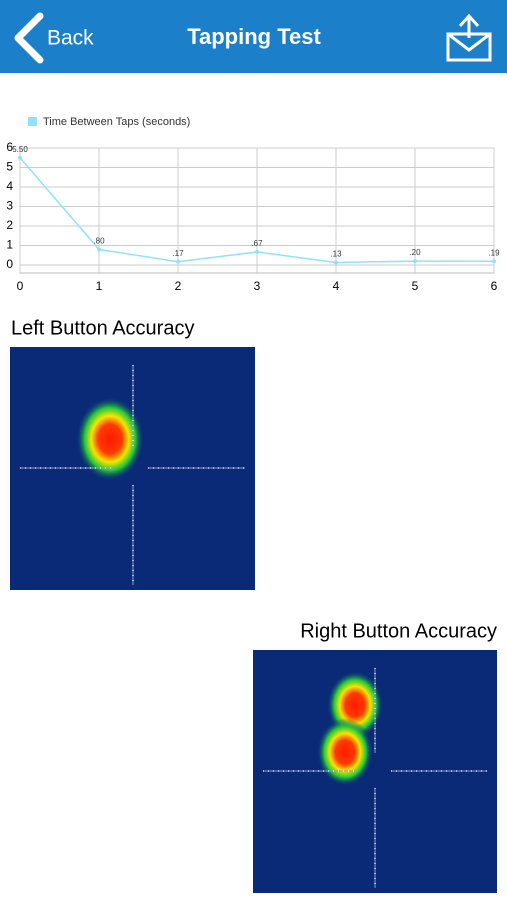  What do you see at coordinates (178, 286) in the screenshot?
I see `x-tick-label: 2` at bounding box center [178, 286].